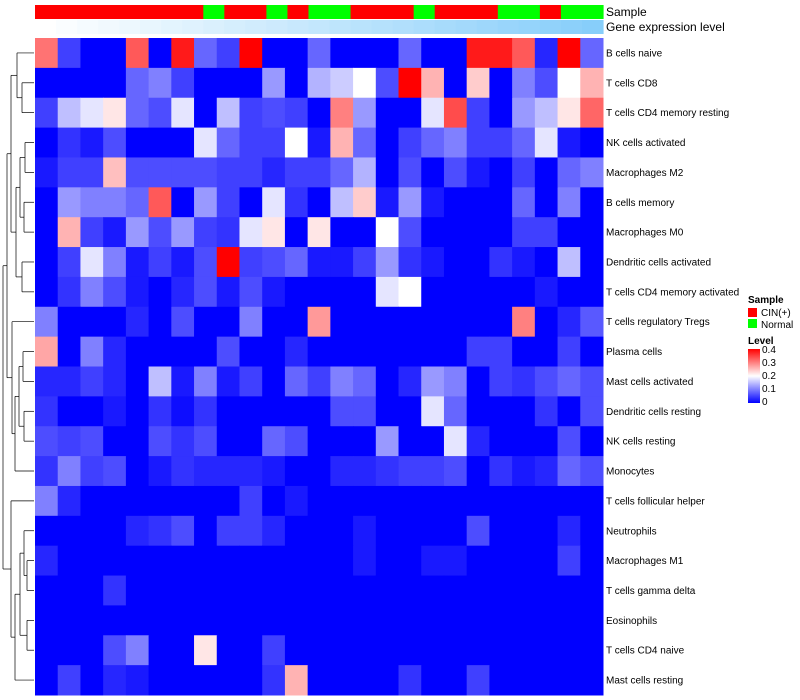 This screenshot has height=700, width=800. What do you see at coordinates (761, 341) in the screenshot?
I see `legend-level-title: Level` at bounding box center [761, 341].